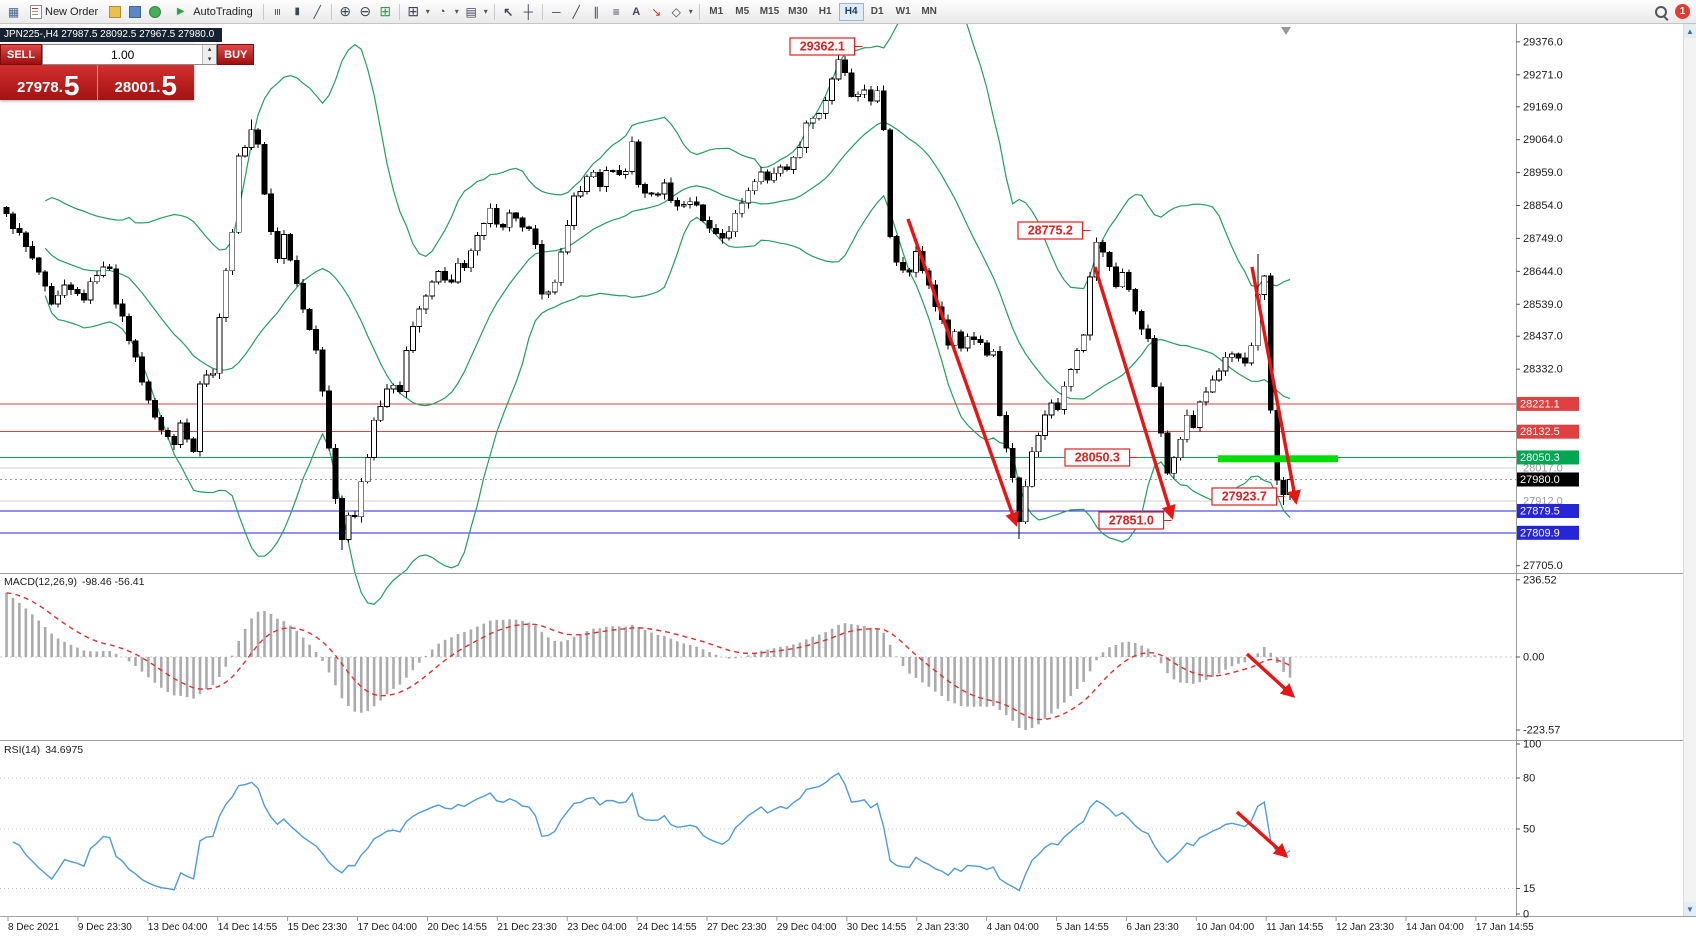 The width and height of the screenshot is (1696, 942). I want to click on sell-price: 27978. 5, so click(49, 82).